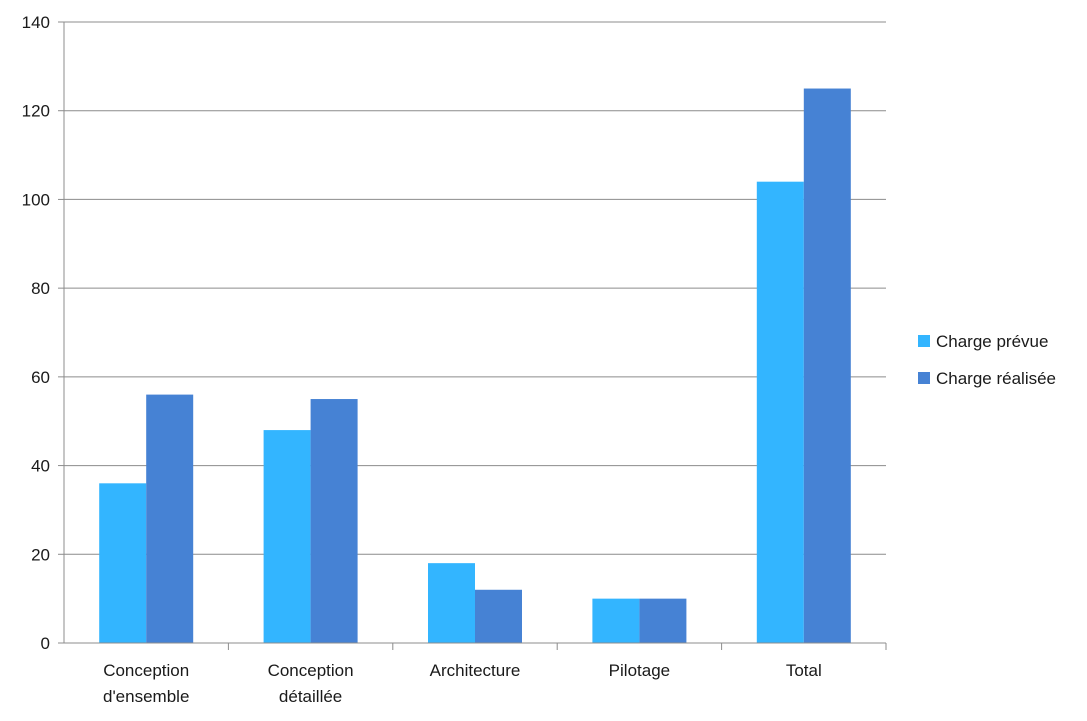 The height and width of the screenshot is (721, 1087). I want to click on y-tick-label: 60, so click(40, 377).